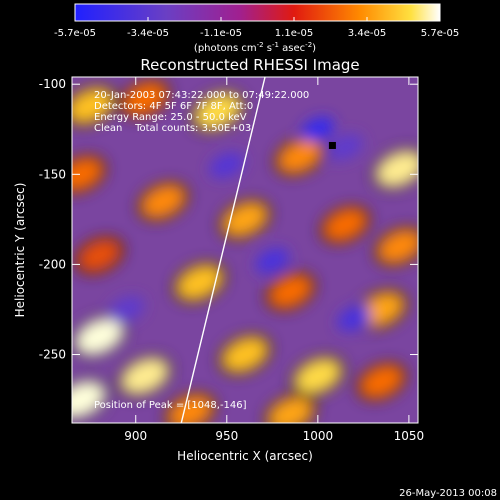 The height and width of the screenshot is (500, 500). I want to click on annotation-time: 20-Jan-2003 07:43:22.000 to 07:49:22.000, so click(201, 95).